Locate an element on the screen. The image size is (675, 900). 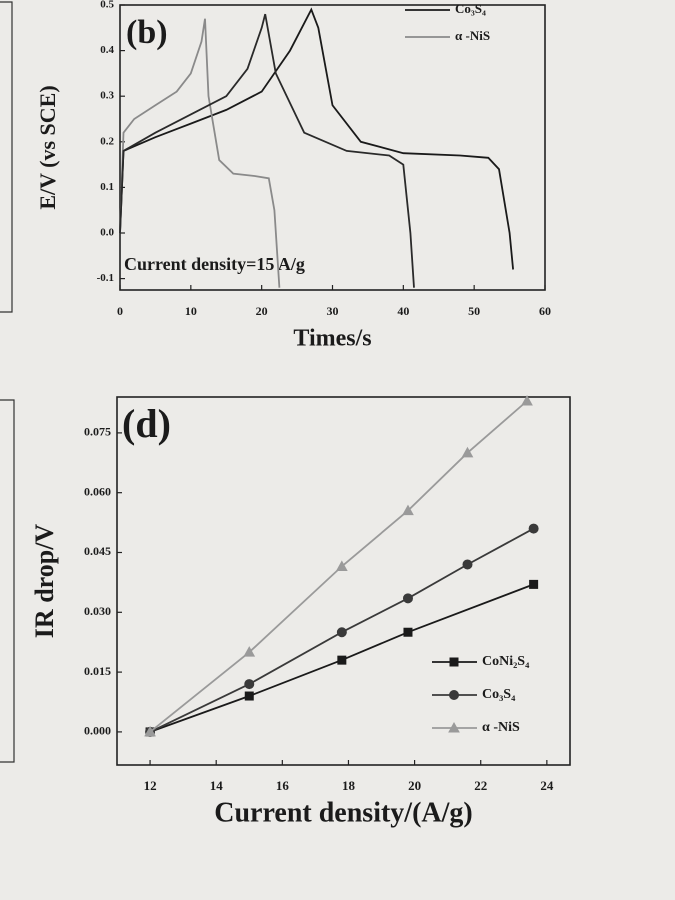
y-tick-label: 0.2 is located at coordinates (107, 141).